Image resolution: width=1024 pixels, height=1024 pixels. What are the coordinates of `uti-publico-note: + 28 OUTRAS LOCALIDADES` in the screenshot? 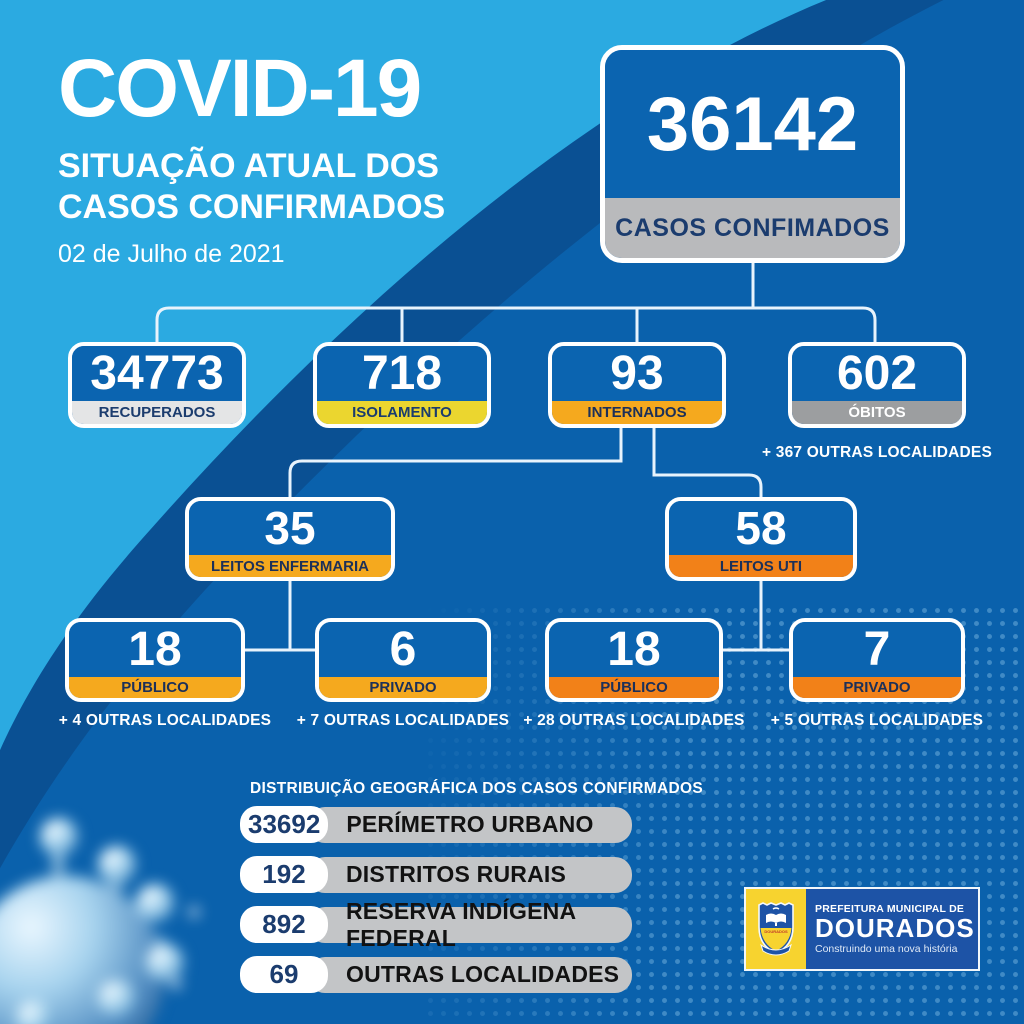 It's located at (634, 720).